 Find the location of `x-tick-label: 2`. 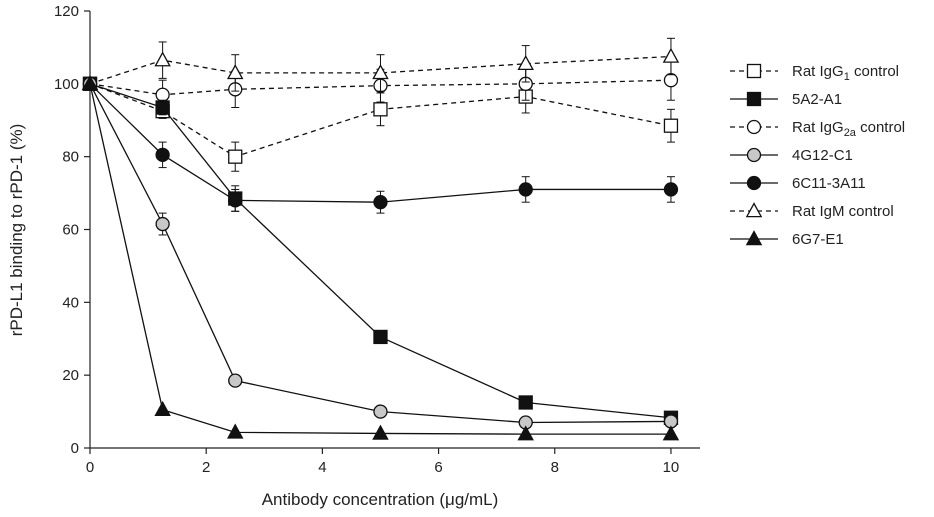

x-tick-label: 2 is located at coordinates (206, 467).